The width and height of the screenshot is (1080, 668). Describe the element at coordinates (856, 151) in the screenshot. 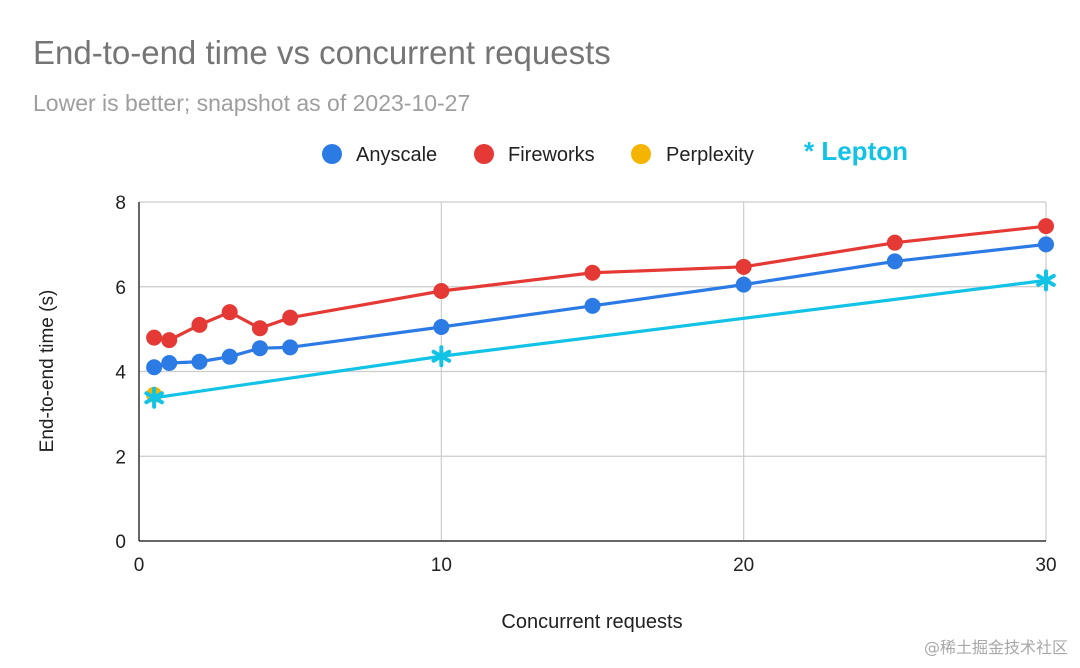

I see `legend-label-lepton: * Lepton` at that location.